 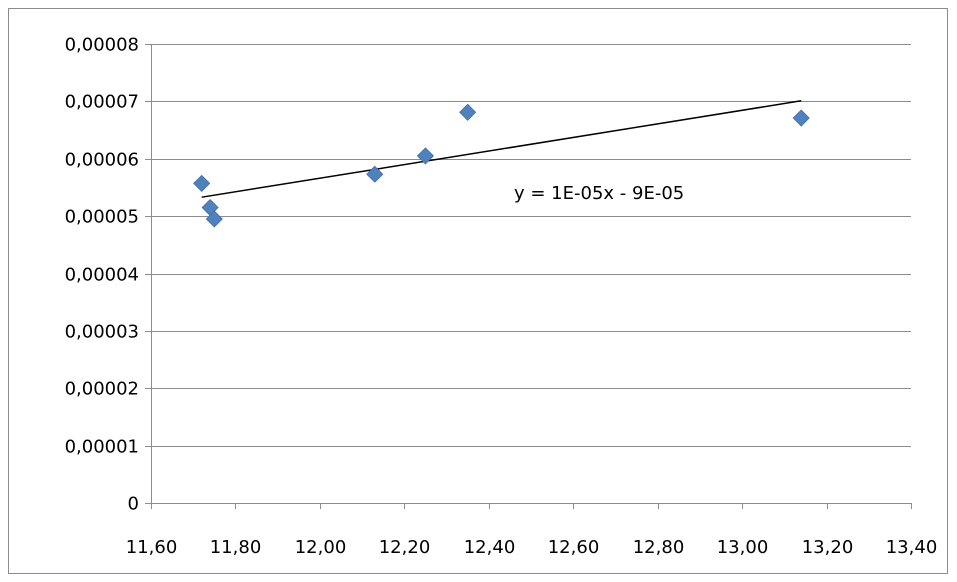 I want to click on x-tick-label: 12,40, so click(x=490, y=547).